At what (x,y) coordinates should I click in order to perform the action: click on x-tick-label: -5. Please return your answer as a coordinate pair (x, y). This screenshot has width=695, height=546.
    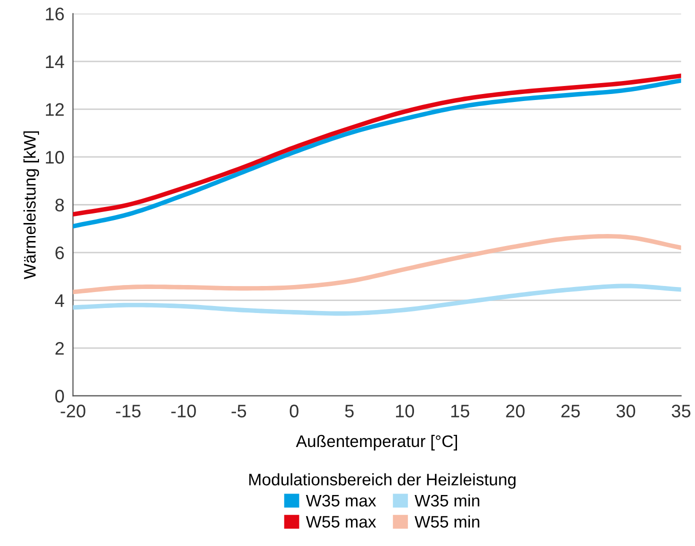
    Looking at the image, I should click on (239, 411).